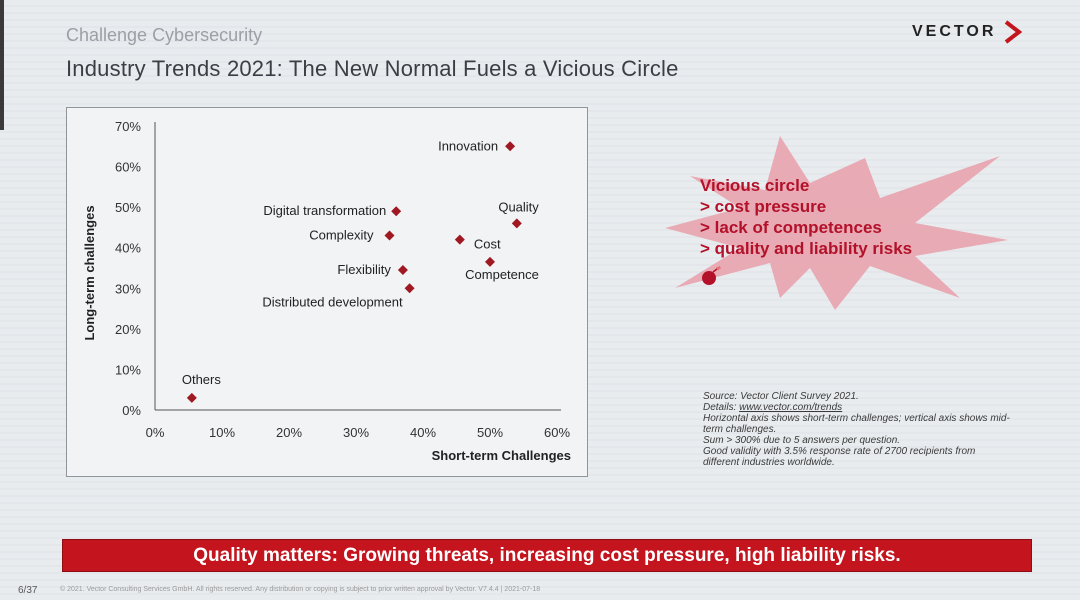 The image size is (1080, 600). What do you see at coordinates (222, 432) in the screenshot?
I see `x-tick-label: 10%` at bounding box center [222, 432].